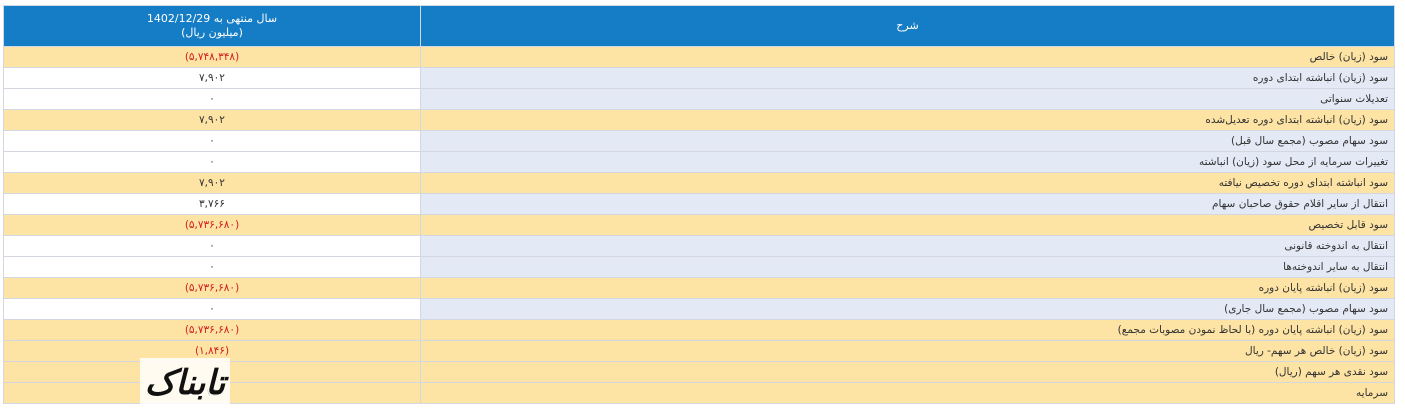 This screenshot has height=413, width=1405. I want to click on row-value: (۱,۸۴۶), so click(212, 351).